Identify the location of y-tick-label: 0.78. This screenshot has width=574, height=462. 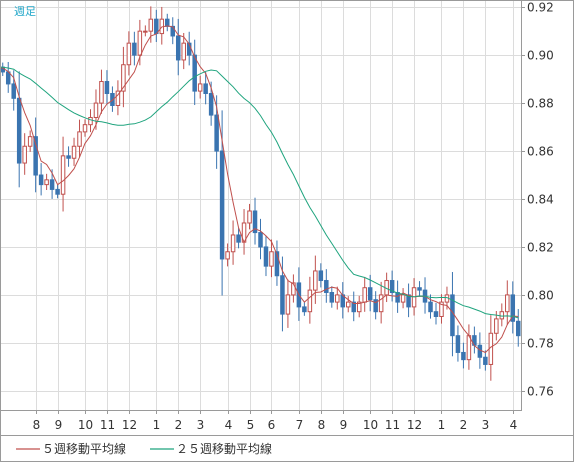
(540, 344).